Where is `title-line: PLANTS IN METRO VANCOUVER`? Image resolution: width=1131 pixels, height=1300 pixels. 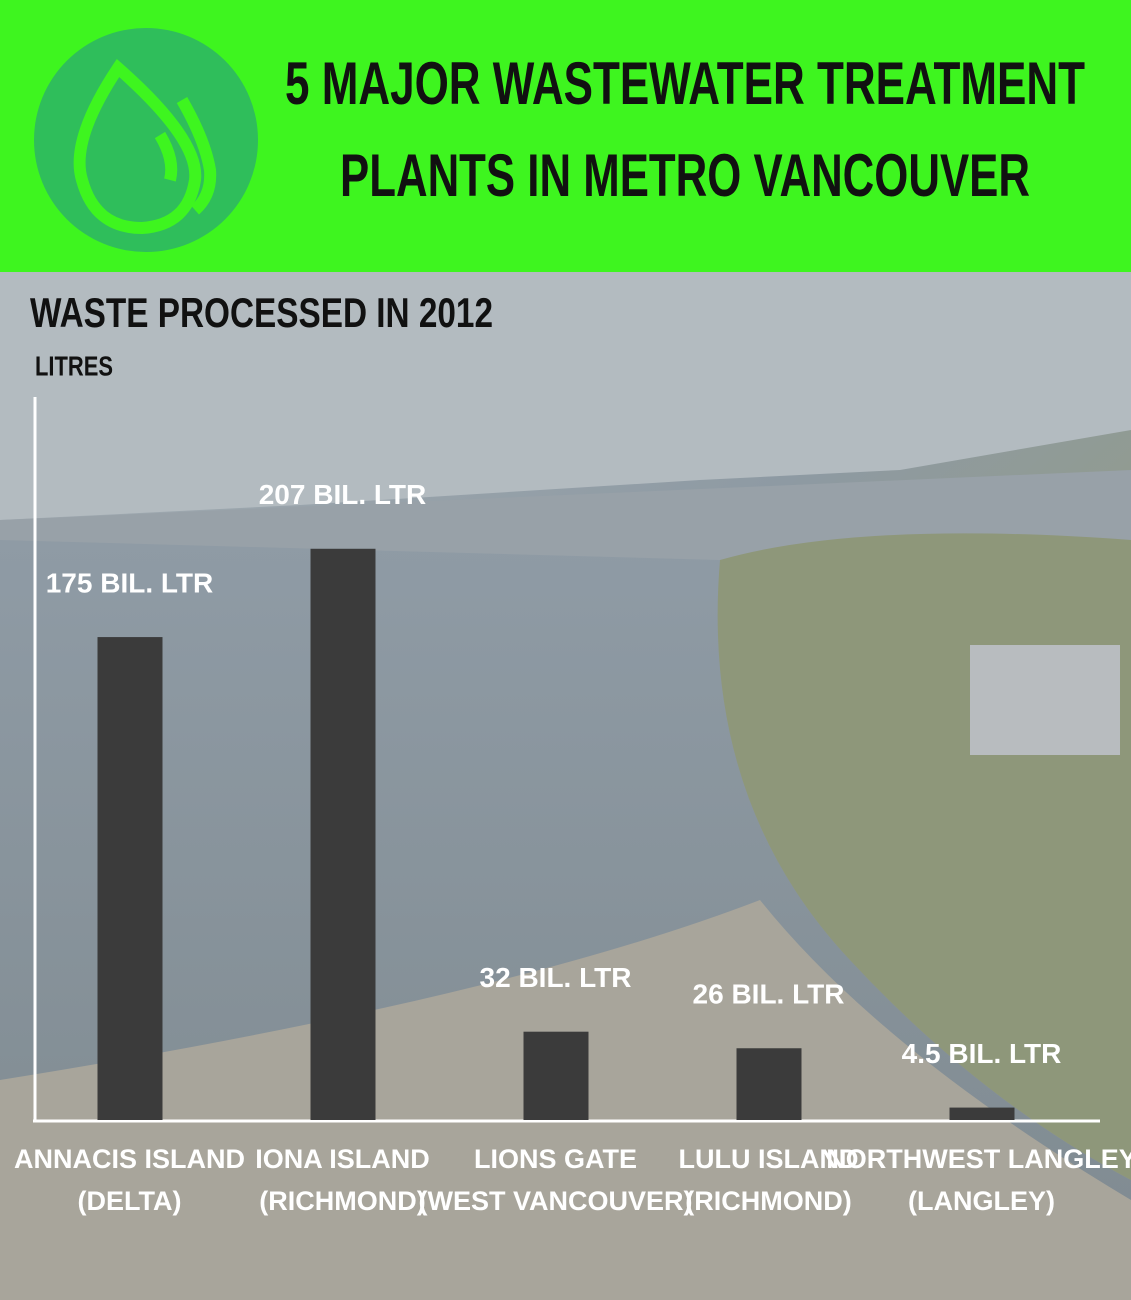 title-line: PLANTS IN METRO VANCOUVER is located at coordinates (685, 175).